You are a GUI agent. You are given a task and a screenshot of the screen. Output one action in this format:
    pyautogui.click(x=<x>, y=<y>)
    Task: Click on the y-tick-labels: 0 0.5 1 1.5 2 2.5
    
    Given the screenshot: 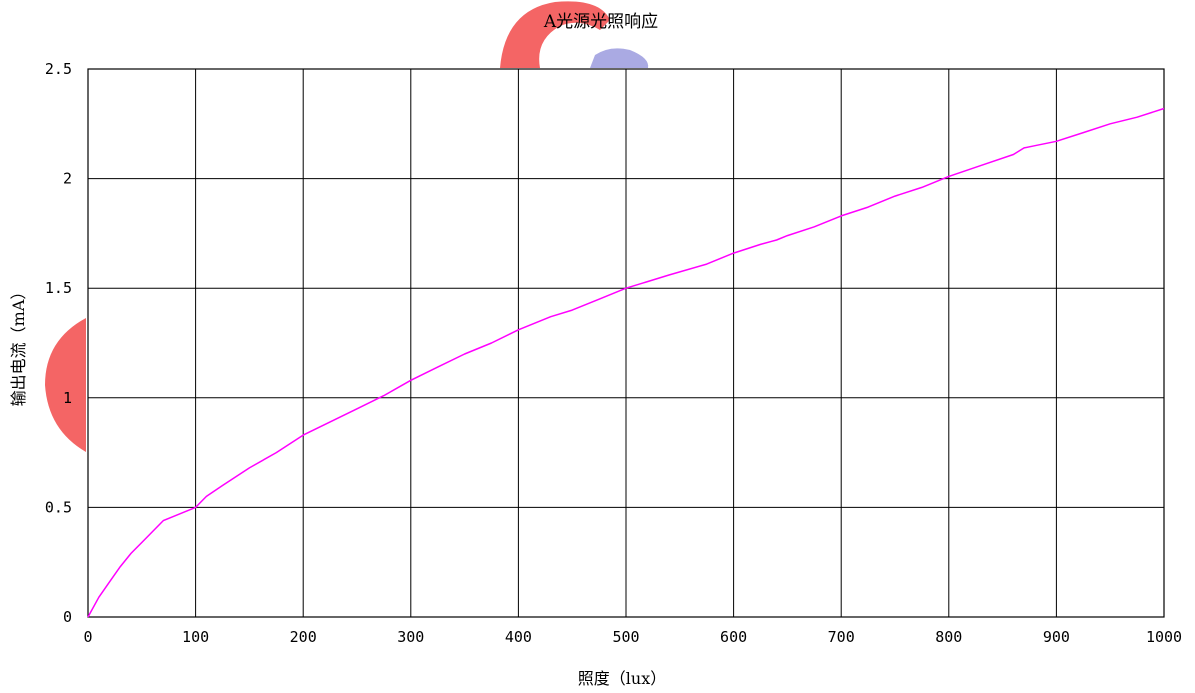 What is the action you would take?
    pyautogui.click(x=58, y=343)
    